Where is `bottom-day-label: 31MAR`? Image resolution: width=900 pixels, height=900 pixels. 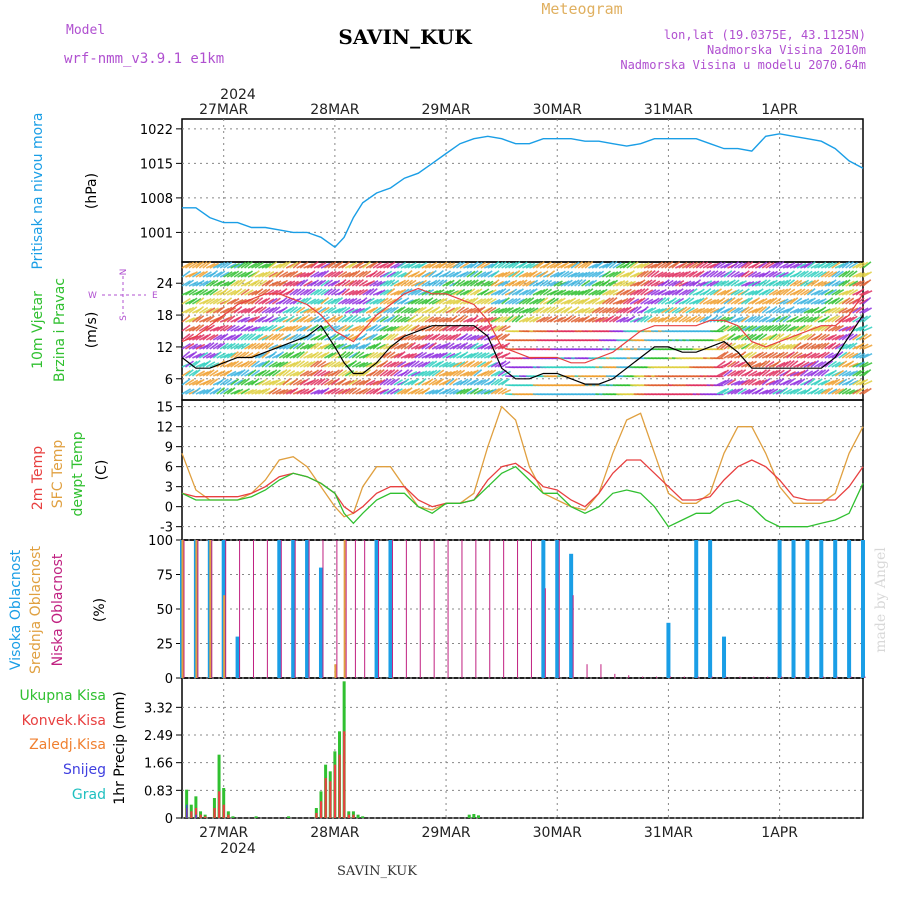
bottom-day-label: 31MAR is located at coordinates (668, 833).